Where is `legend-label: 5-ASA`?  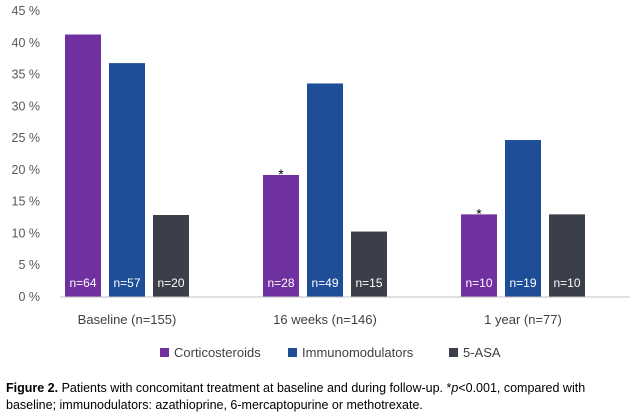 legend-label: 5-ASA is located at coordinates (482, 352).